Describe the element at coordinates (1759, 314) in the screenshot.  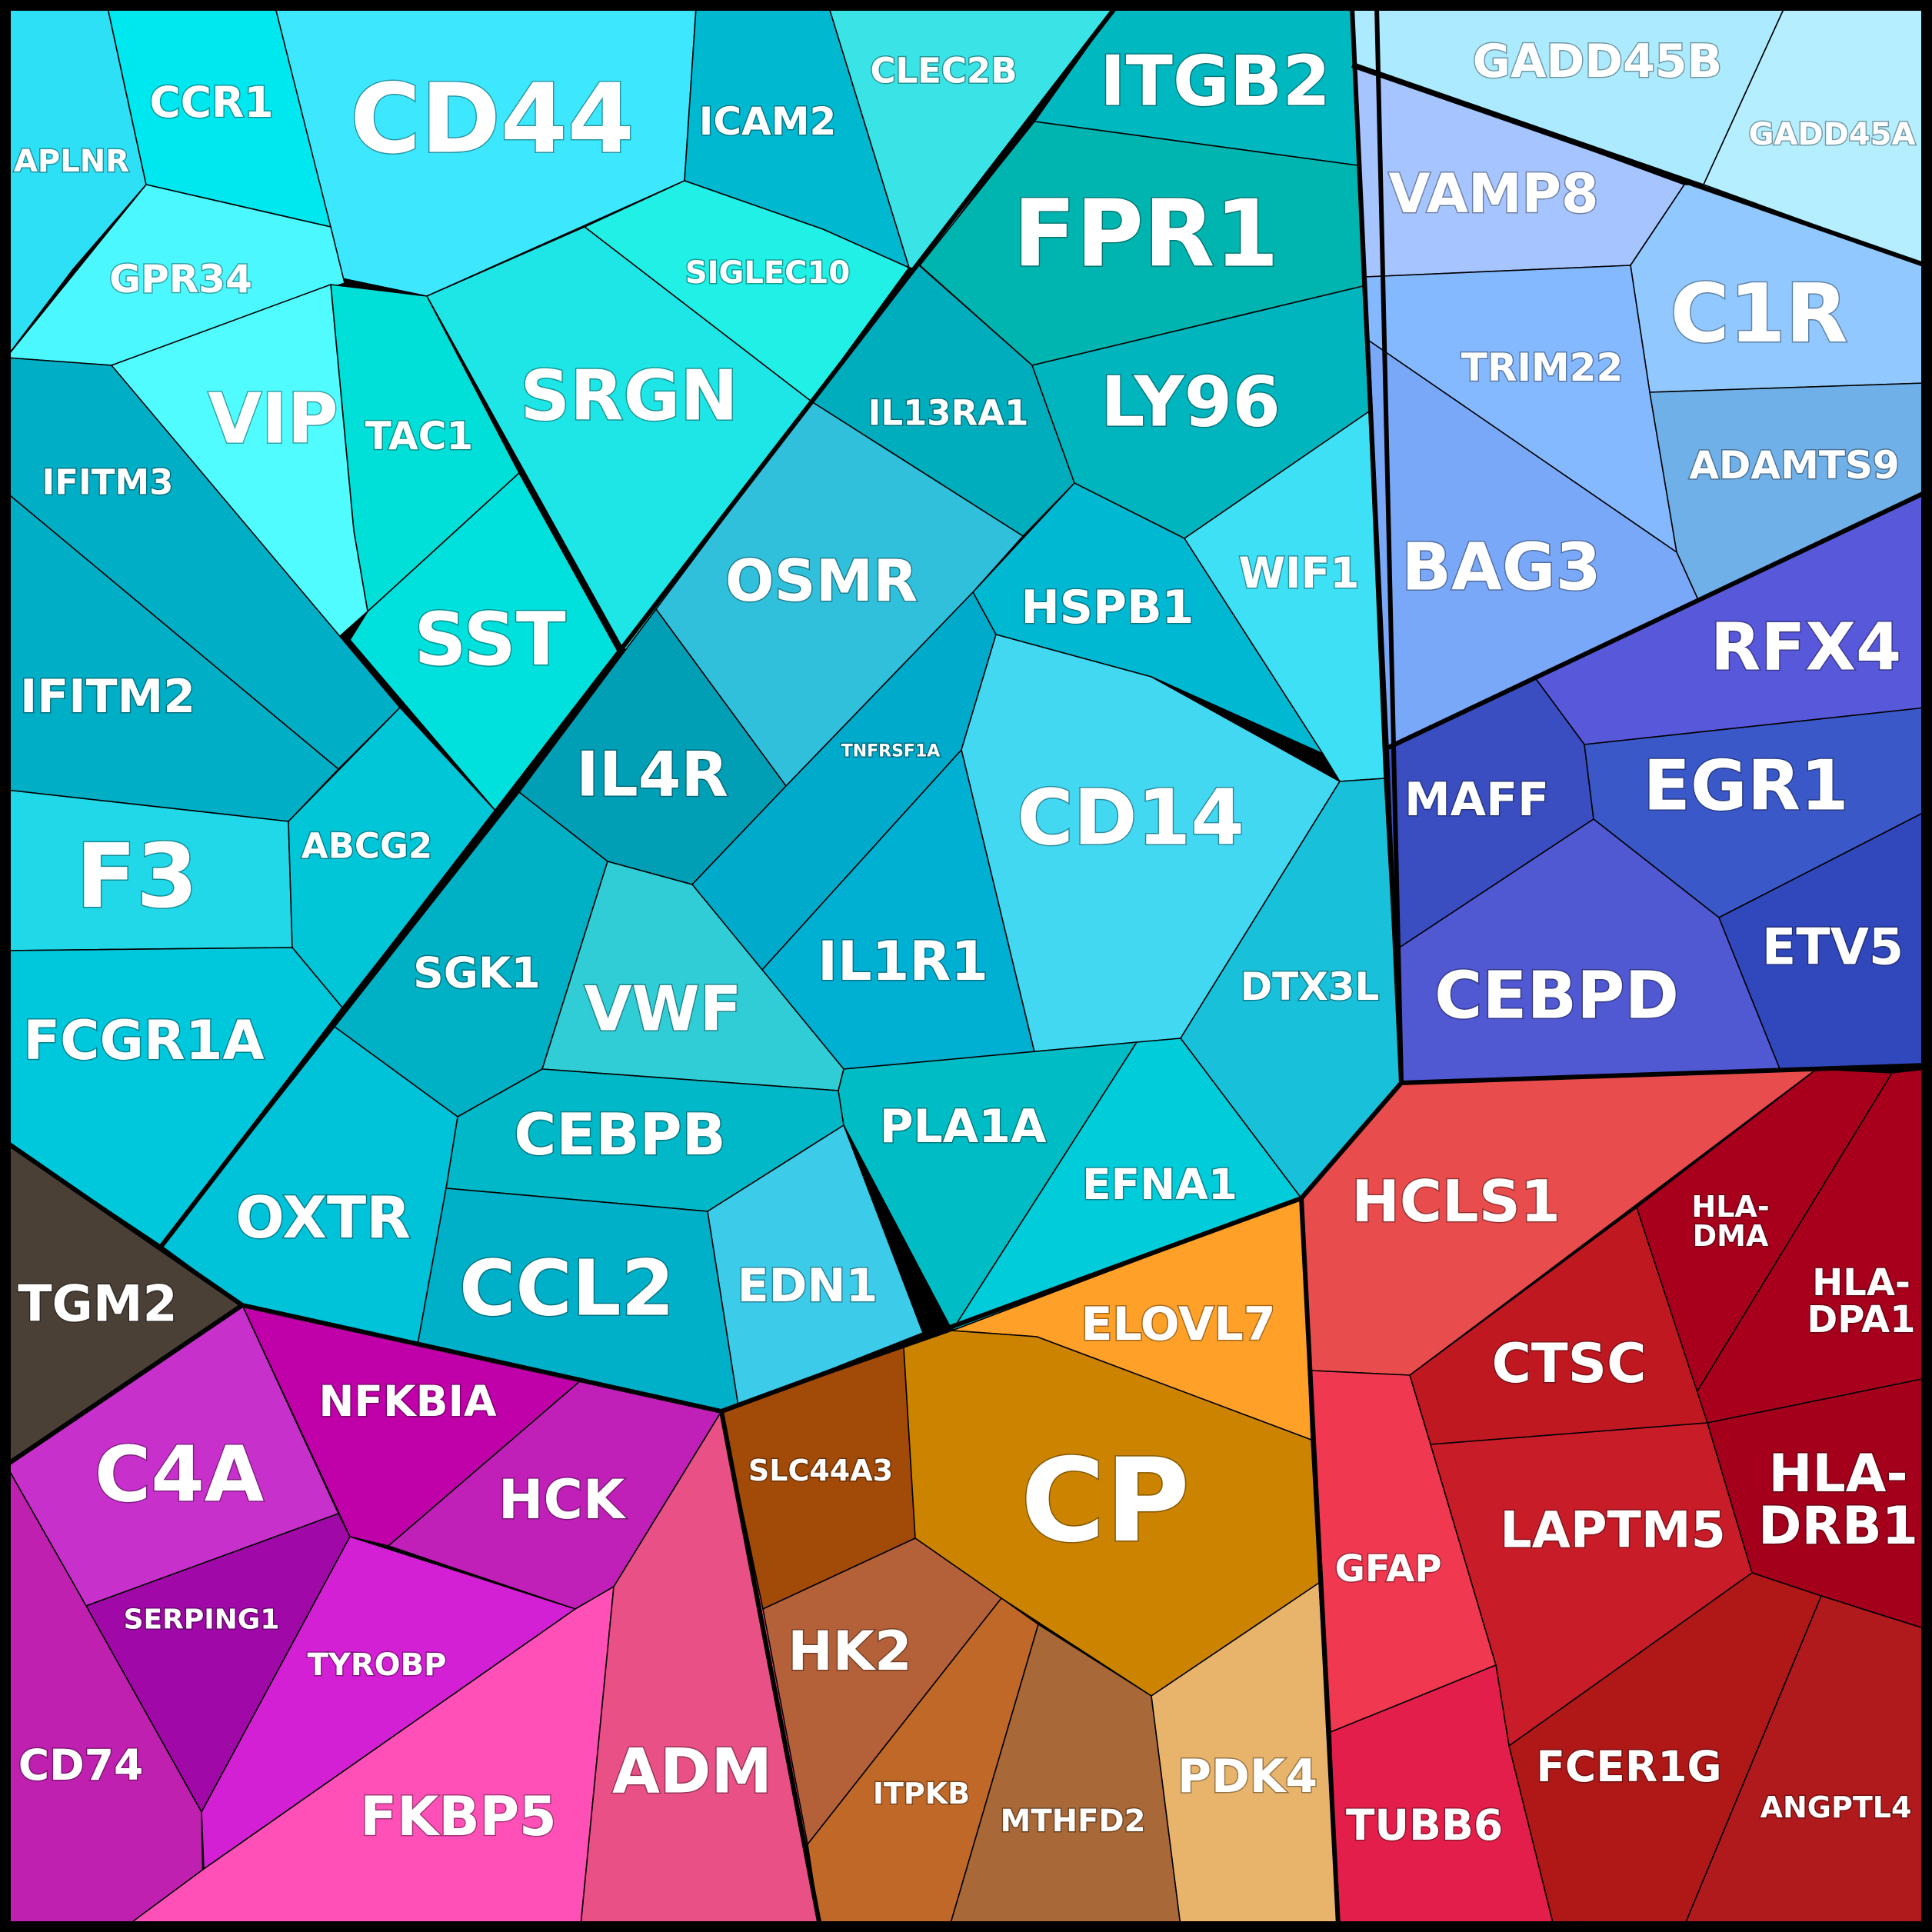
I see `cell-label-c1r: C1R` at that location.